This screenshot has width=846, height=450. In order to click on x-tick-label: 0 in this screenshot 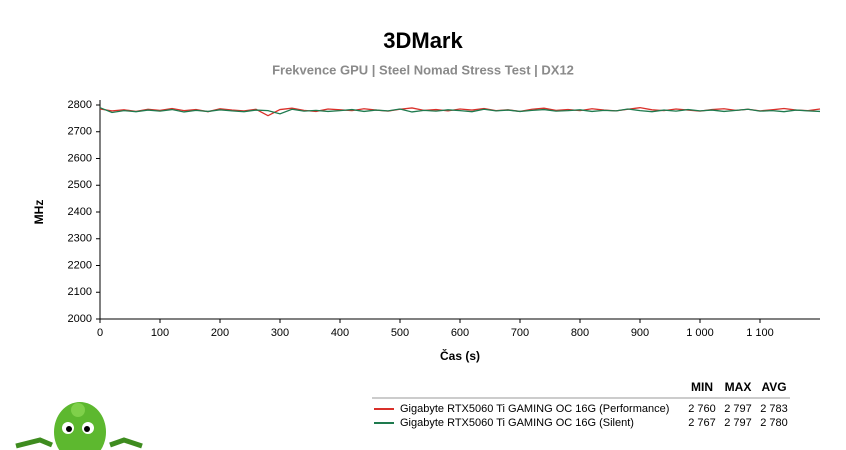, I will do `click(100, 333)`.